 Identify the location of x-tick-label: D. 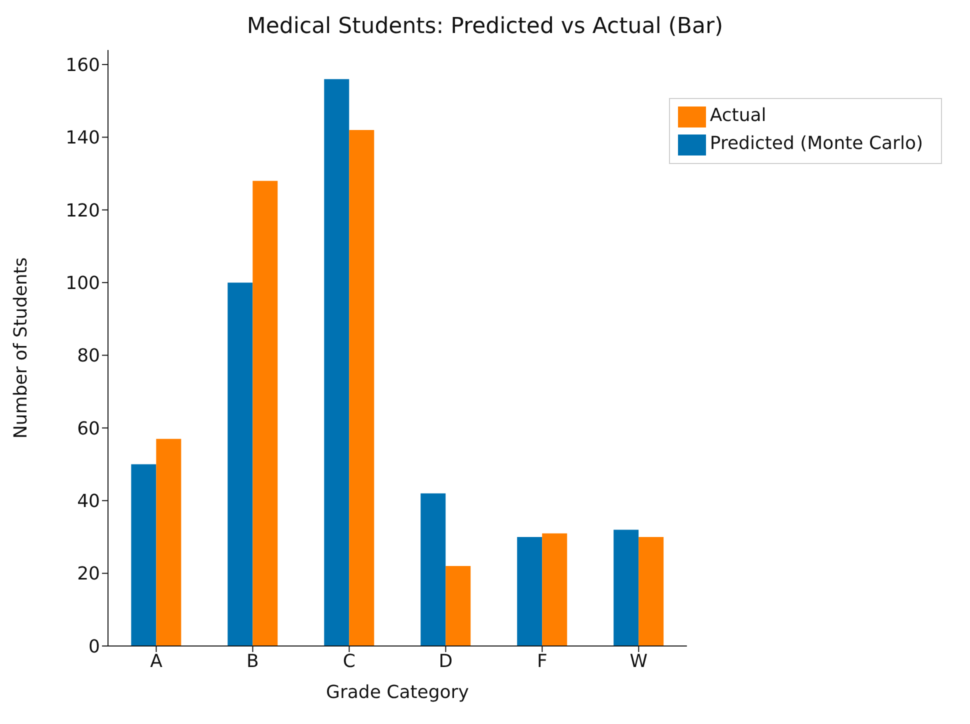
(445, 661).